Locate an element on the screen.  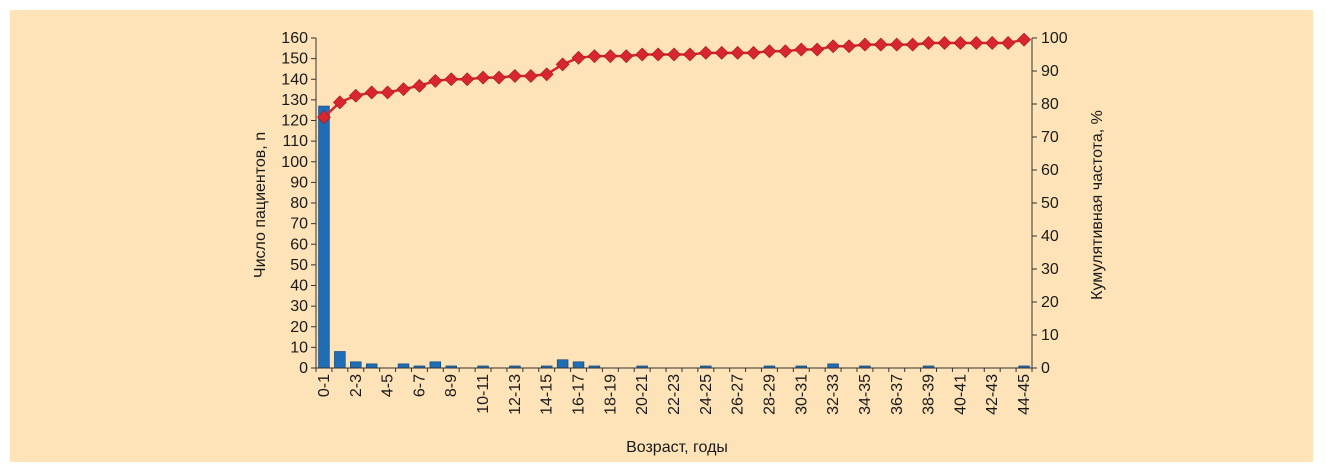
y-tick-label: 40 is located at coordinates (299, 286).